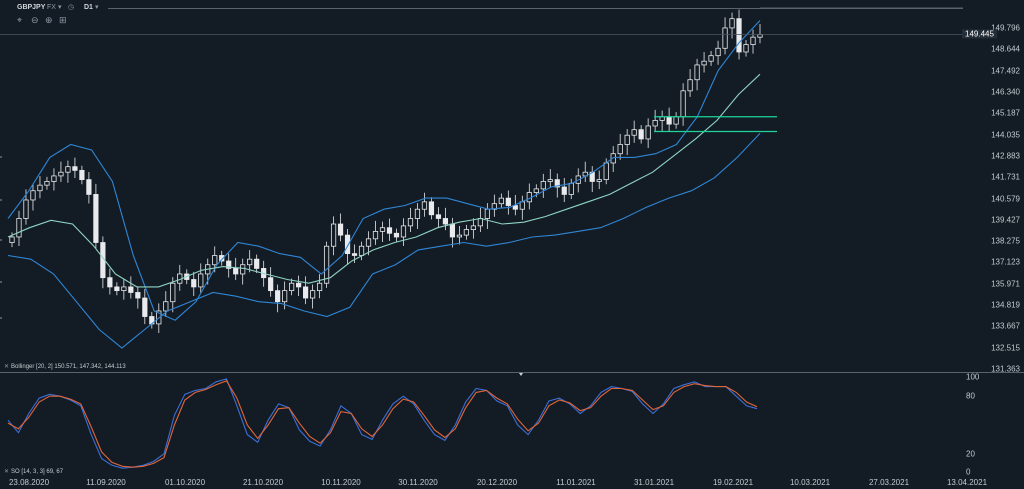 The image size is (1024, 489). Describe the element at coordinates (88, 7) in the screenshot. I see `timeframe-label: D1` at that location.